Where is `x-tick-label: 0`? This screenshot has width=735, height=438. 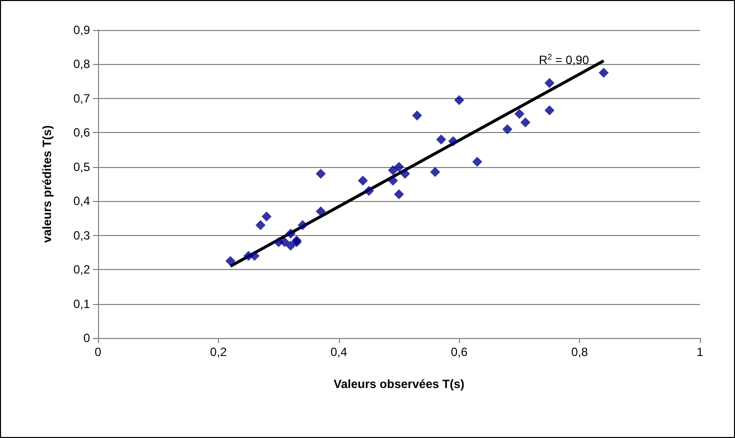 x-tick-label: 0 is located at coordinates (98, 352).